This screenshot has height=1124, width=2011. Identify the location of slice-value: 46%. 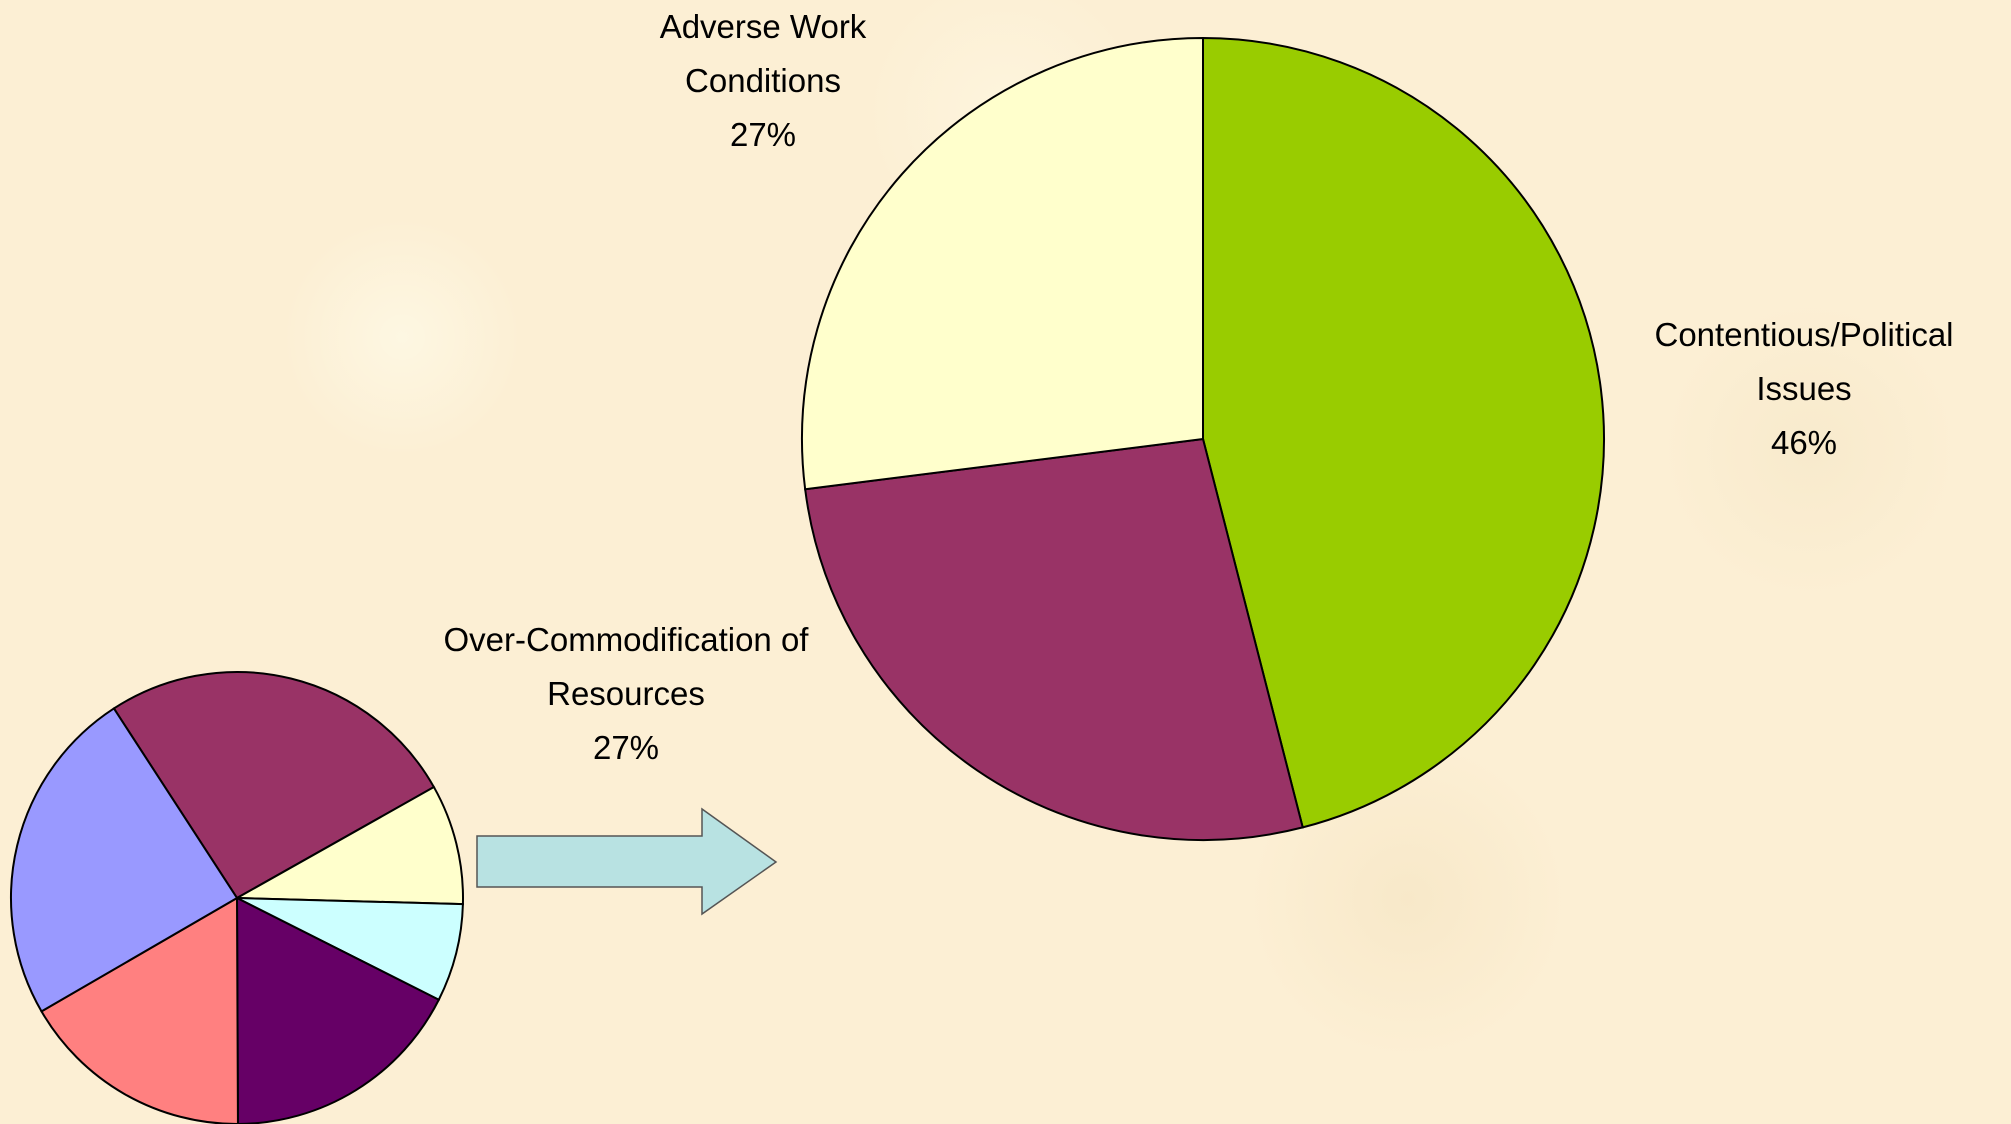
(1804, 442).